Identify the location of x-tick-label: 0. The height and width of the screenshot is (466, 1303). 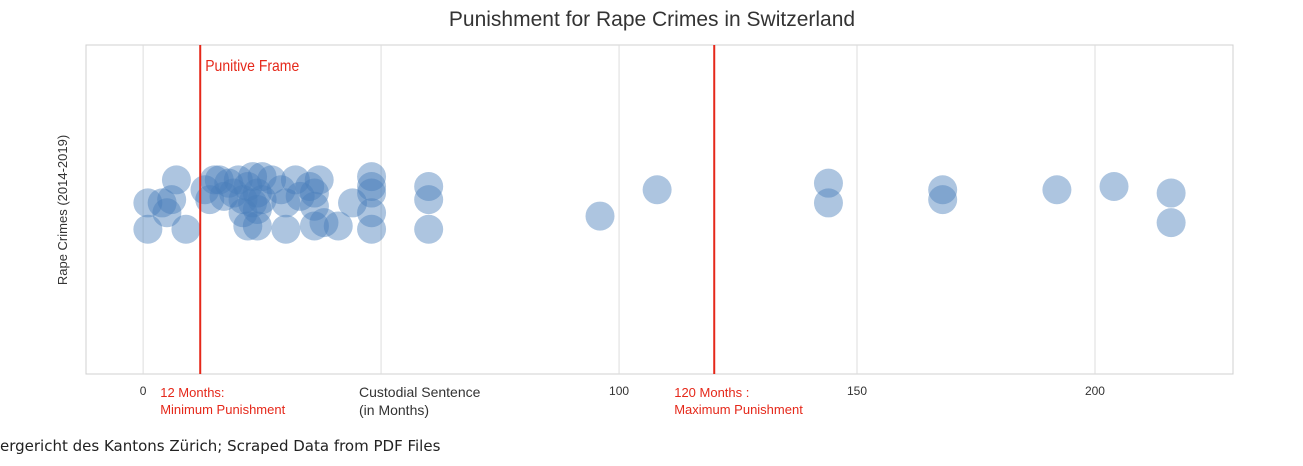
(143, 391).